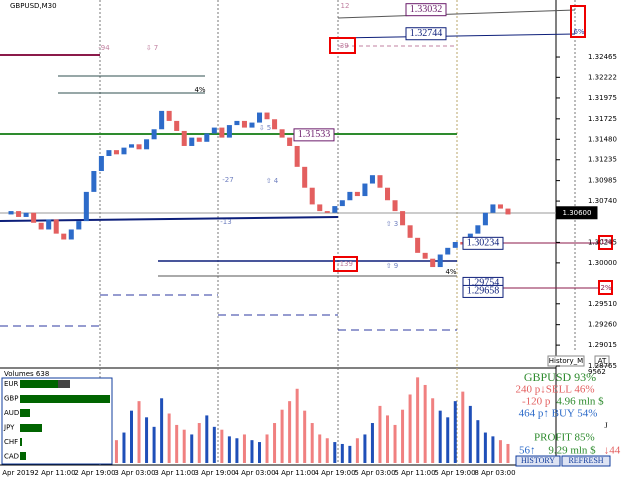  Describe the element at coordinates (602, 98) in the screenshot. I see `y-tick-label: 1.31975` at that location.